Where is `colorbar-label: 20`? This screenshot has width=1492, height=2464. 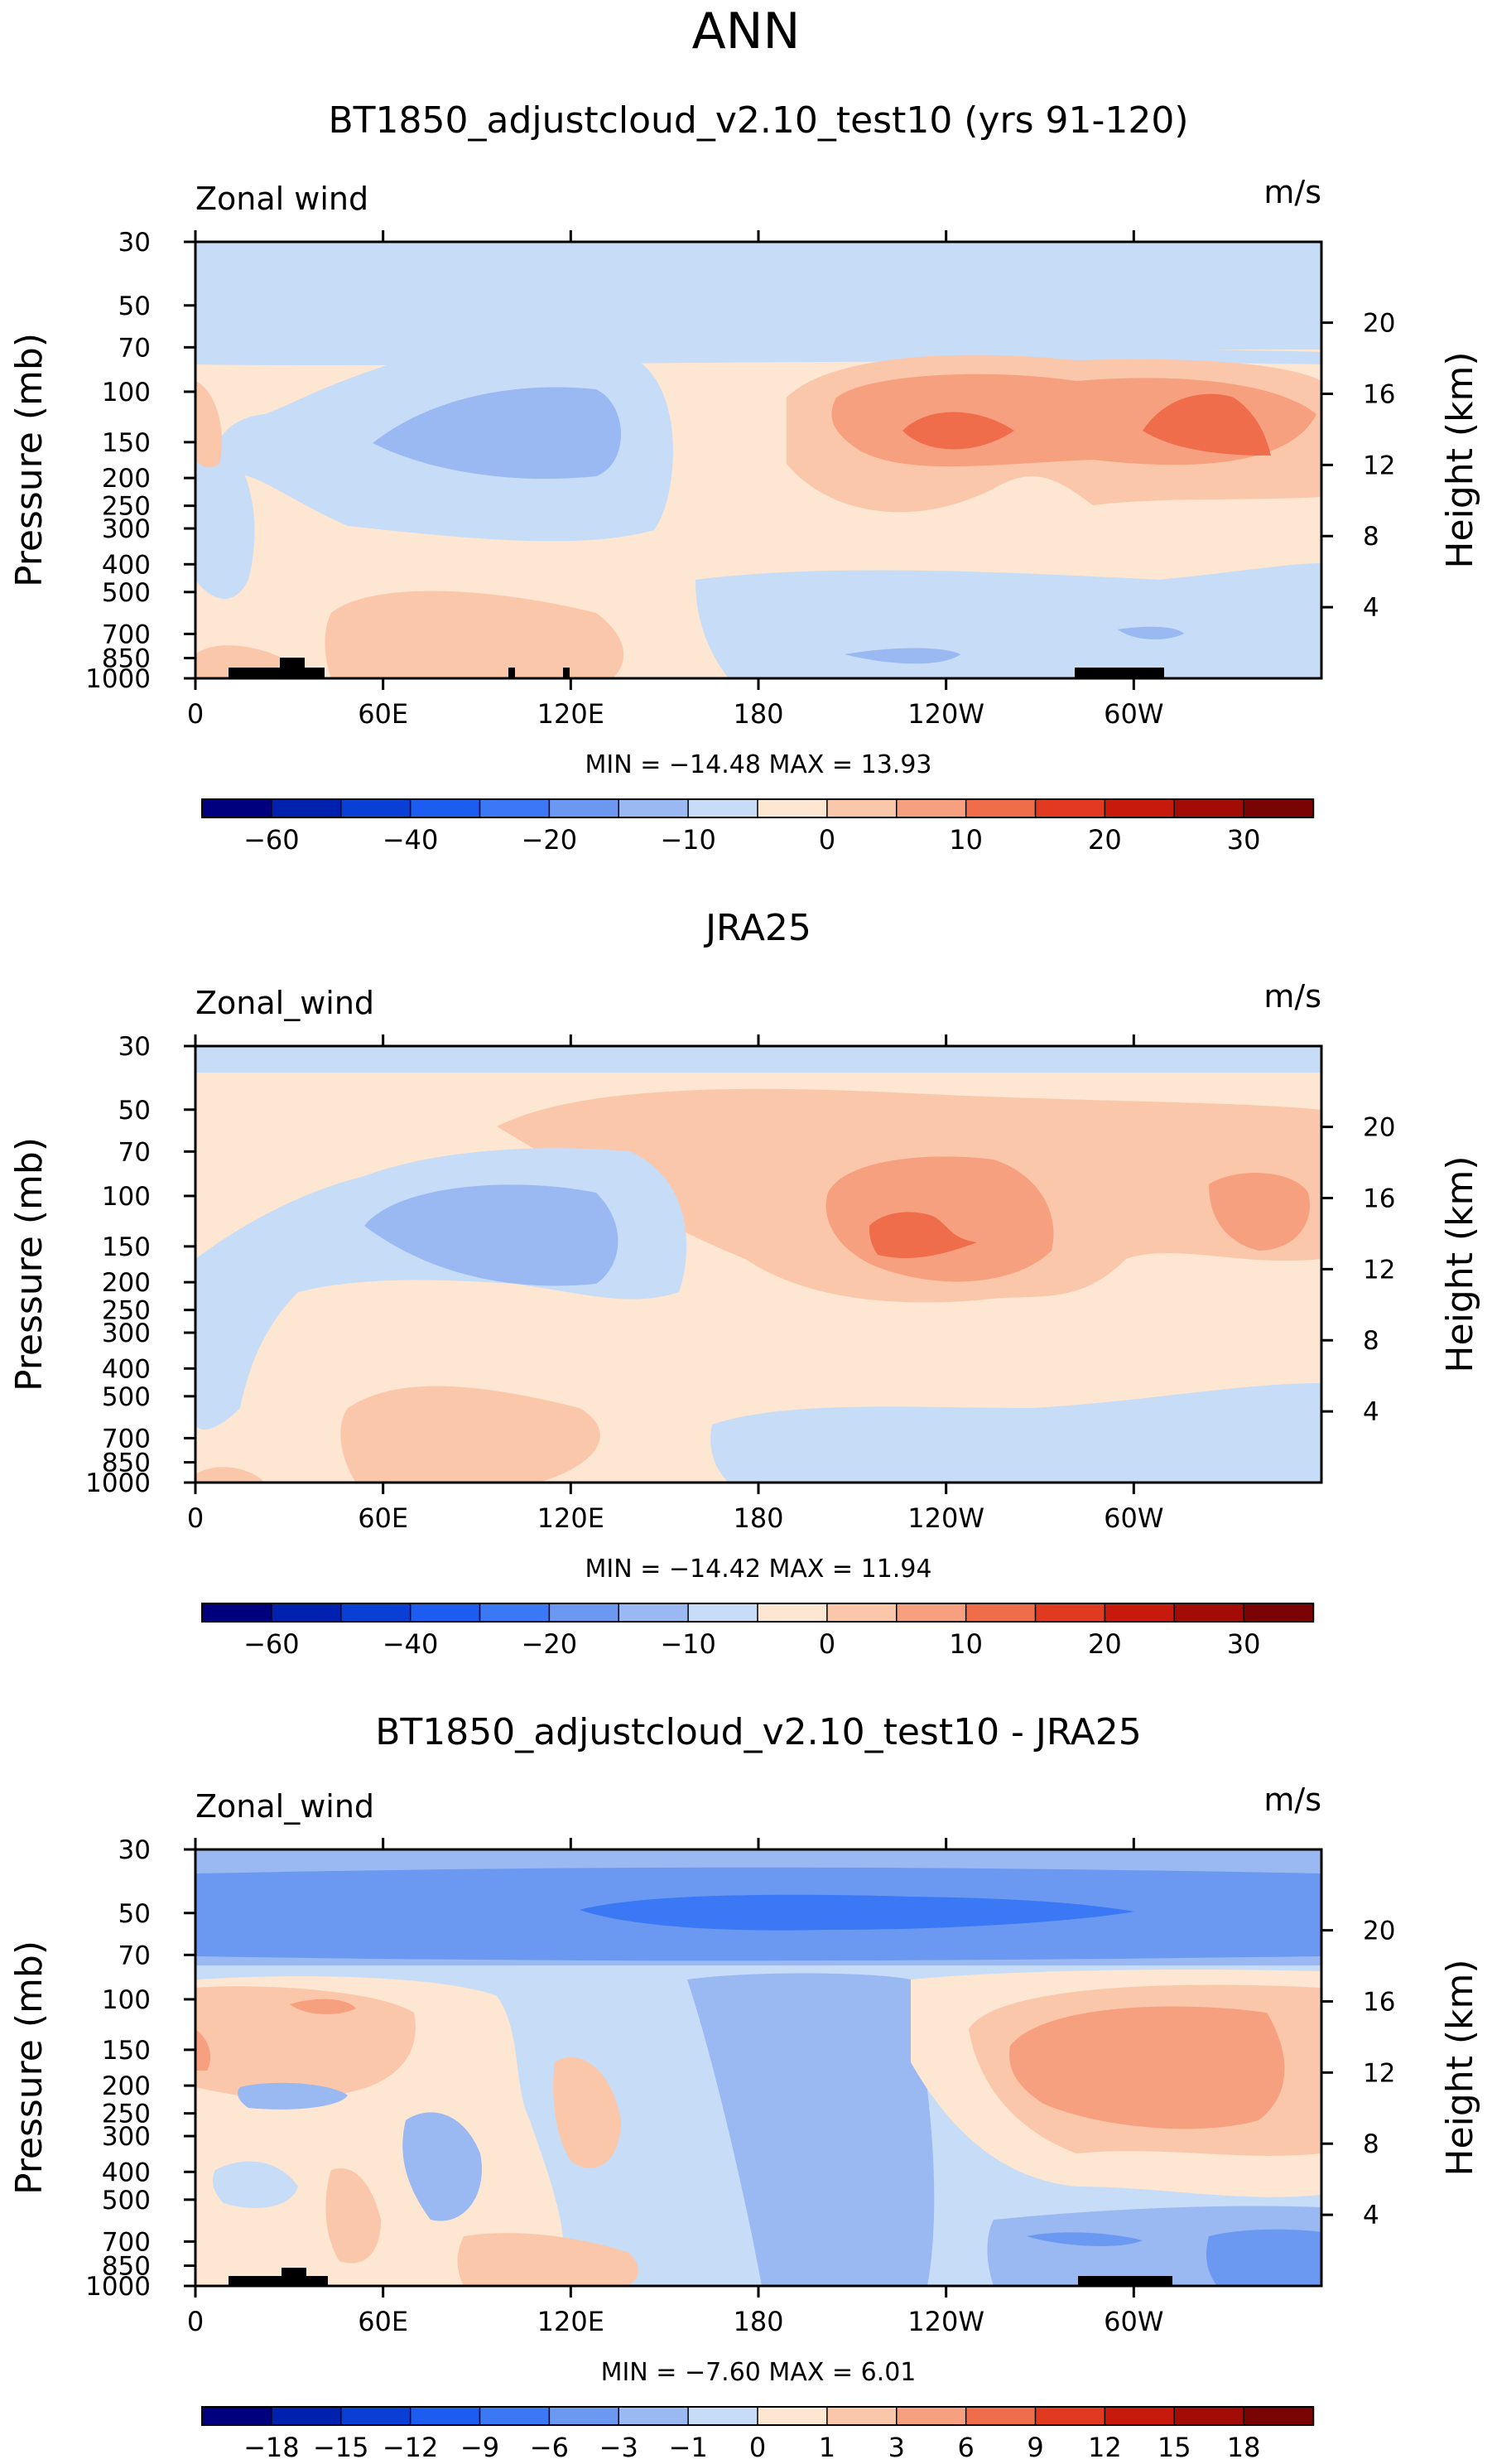
colorbar-label: 20 is located at coordinates (1105, 1644).